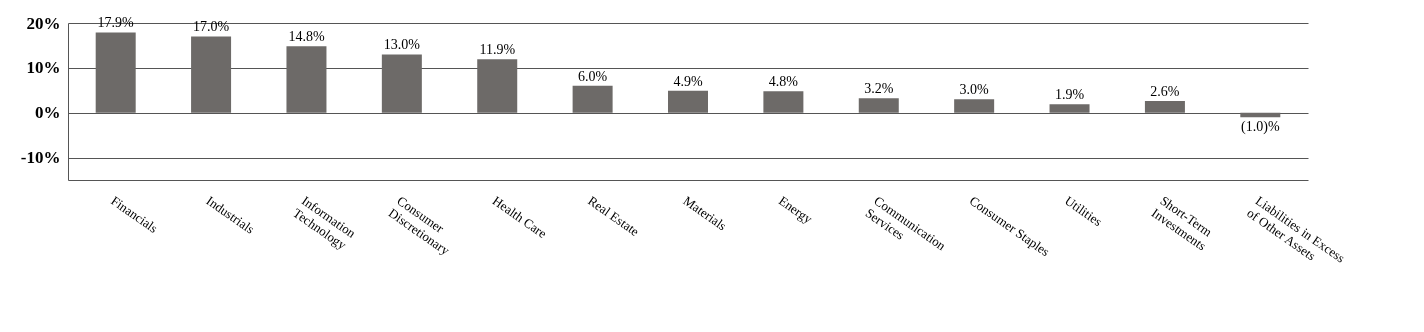  I want to click on data-label: 17.0%, so click(211, 27).